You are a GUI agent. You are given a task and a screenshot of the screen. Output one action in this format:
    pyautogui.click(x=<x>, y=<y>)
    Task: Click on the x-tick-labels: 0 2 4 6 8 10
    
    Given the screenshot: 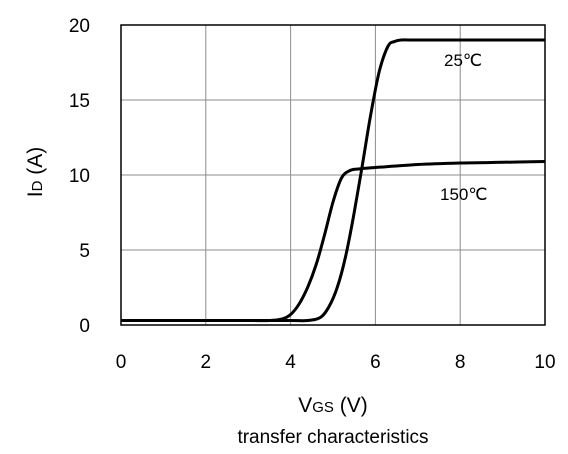 What is the action you would take?
    pyautogui.click(x=336, y=362)
    